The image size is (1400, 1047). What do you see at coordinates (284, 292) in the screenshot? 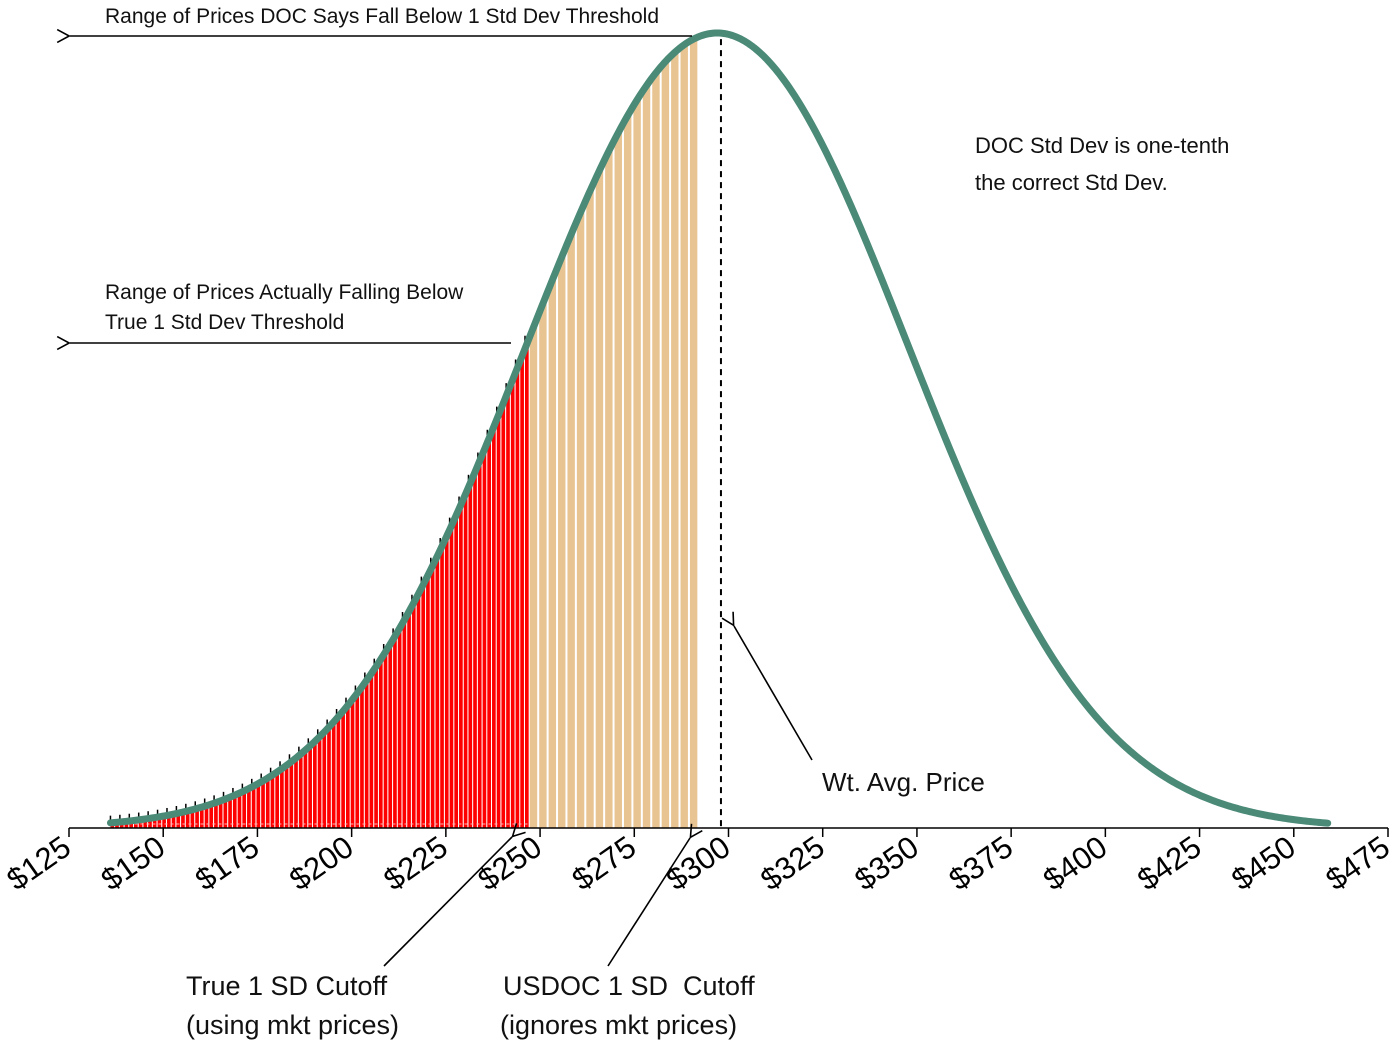
I see `actual-range-label-line1: Range of Prices Actually Falling Below` at bounding box center [284, 292].